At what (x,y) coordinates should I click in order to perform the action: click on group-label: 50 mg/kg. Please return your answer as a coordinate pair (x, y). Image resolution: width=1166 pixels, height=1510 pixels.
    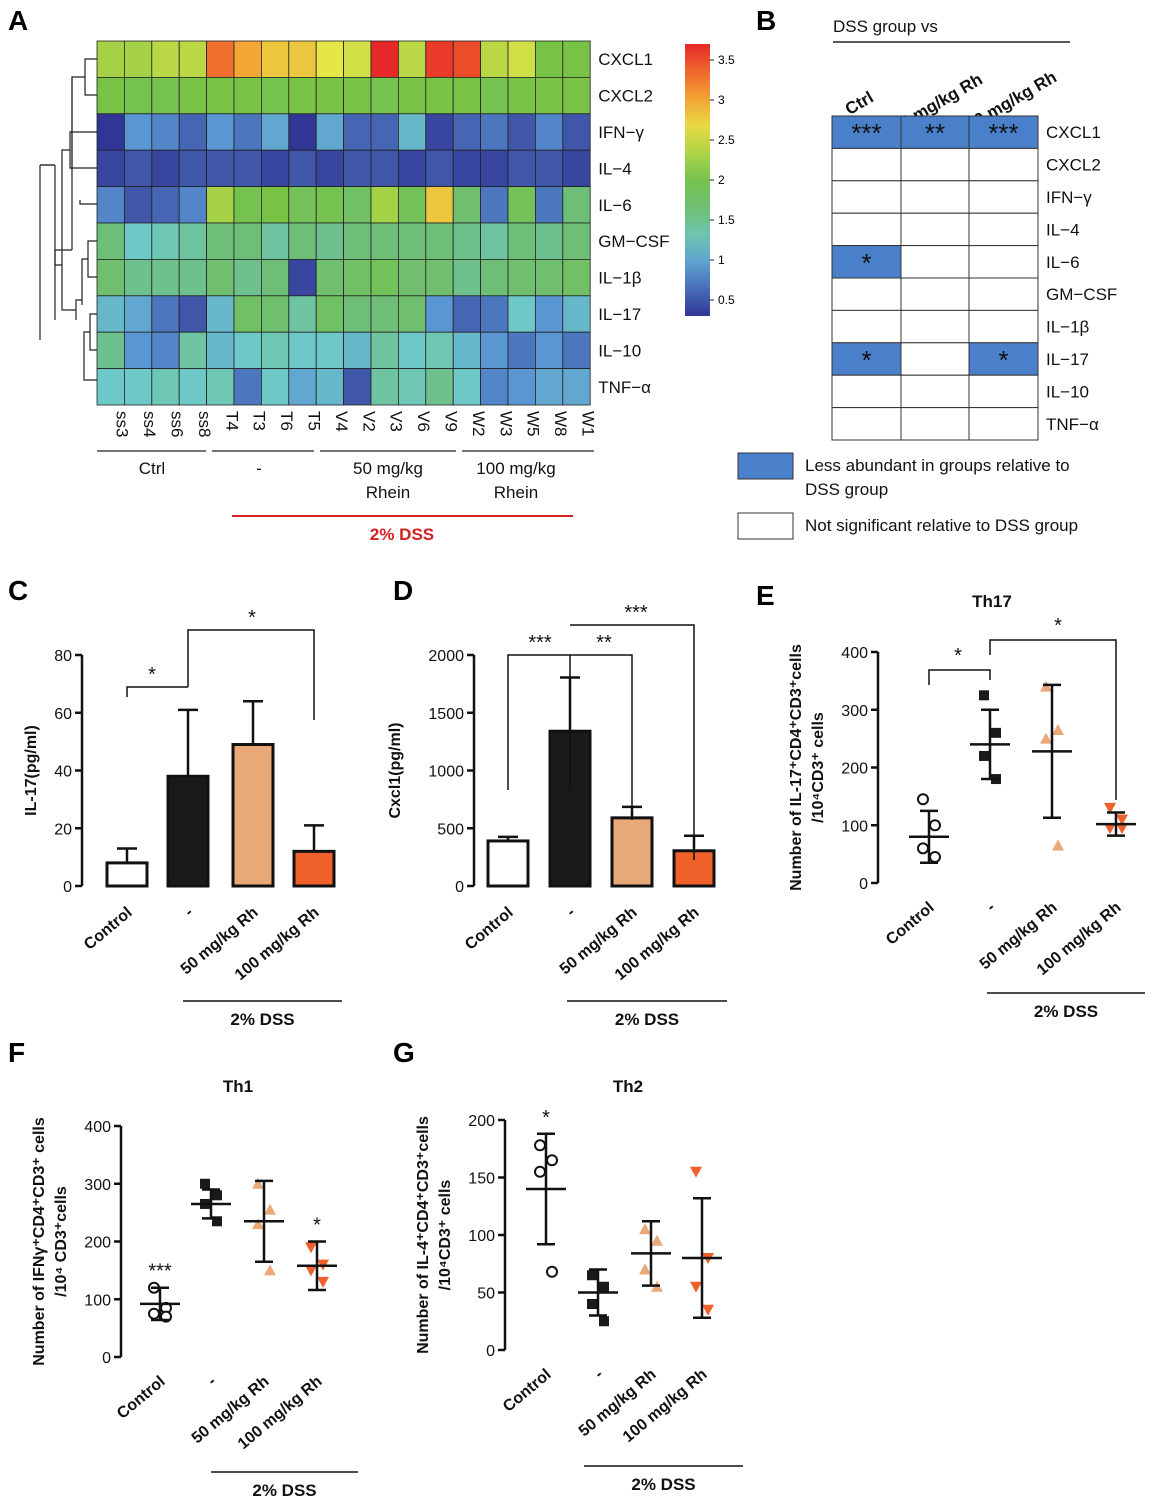
    Looking at the image, I should click on (388, 468).